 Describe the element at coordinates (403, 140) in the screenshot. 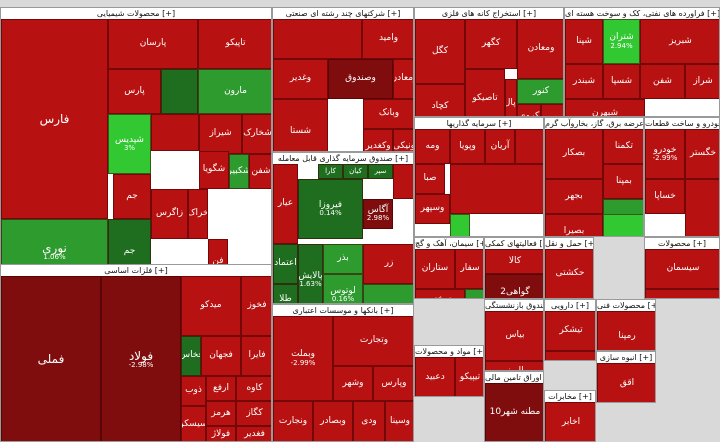

I see `stock-tile: ونیکی` at that location.